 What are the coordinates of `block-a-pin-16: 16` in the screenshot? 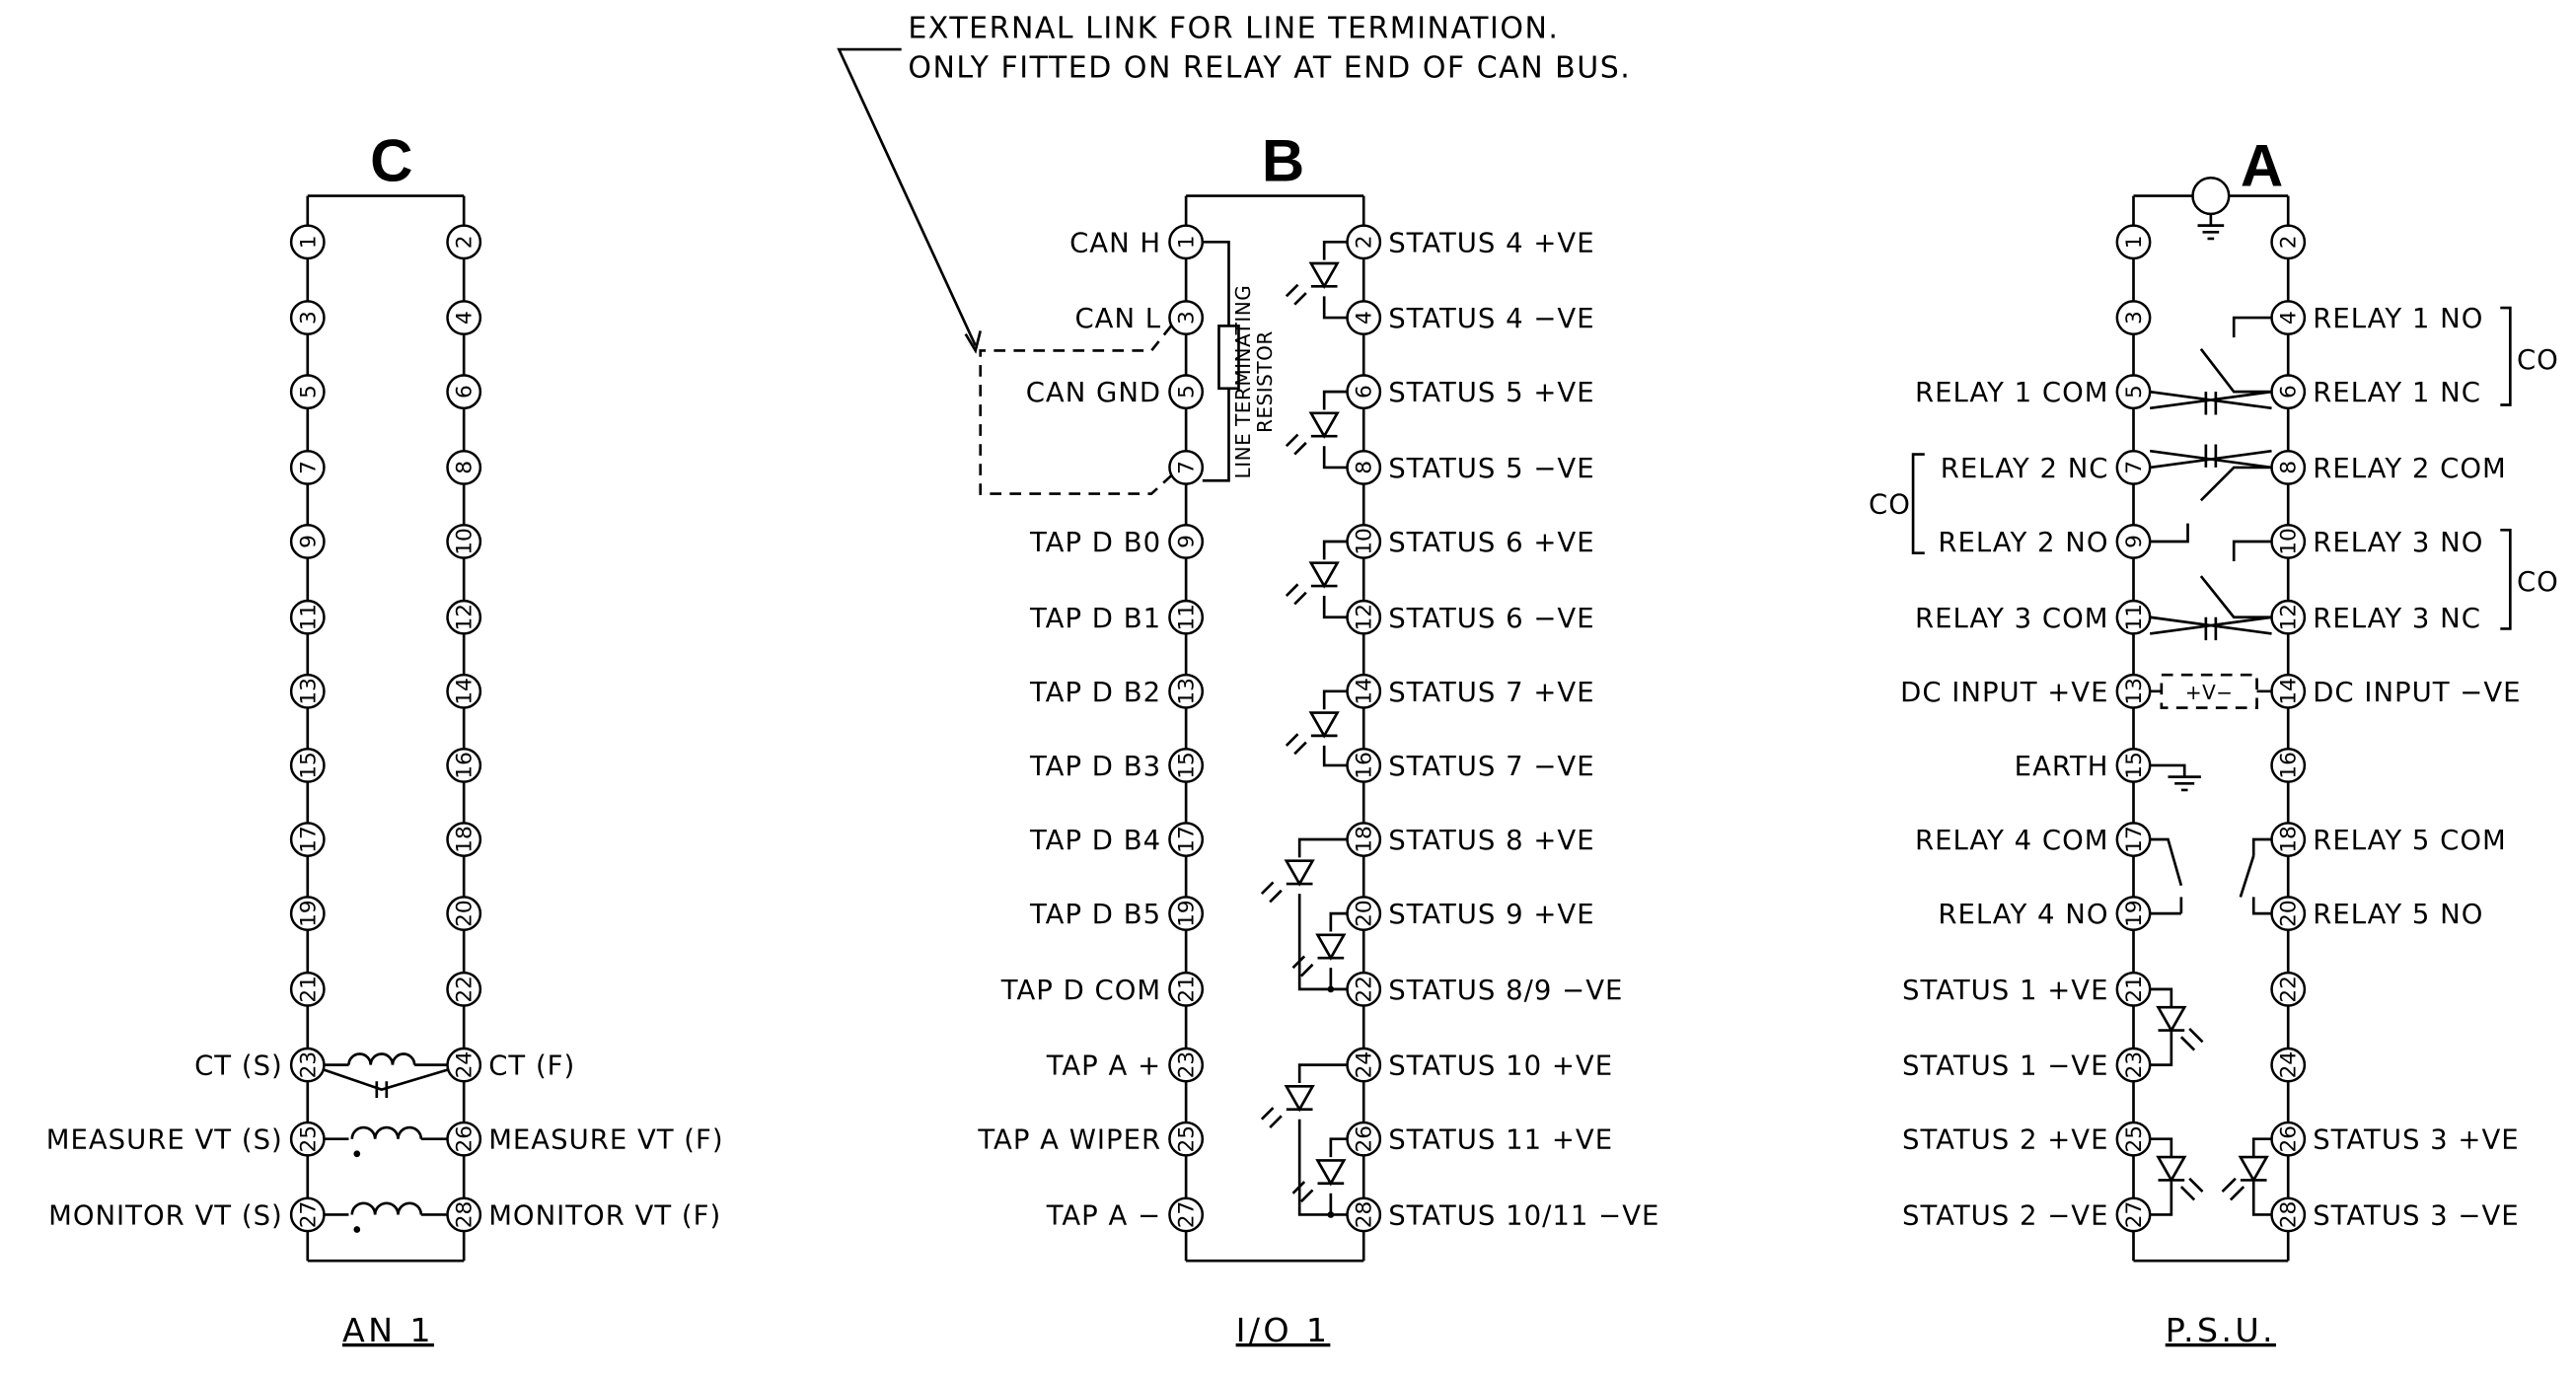 It's located at (2288, 765).